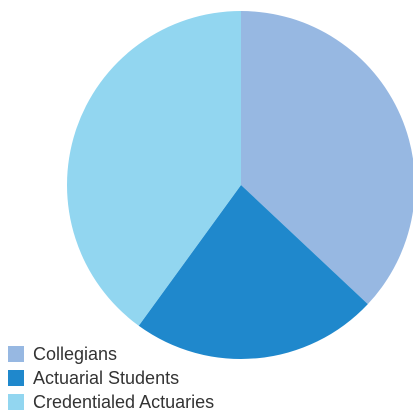 This screenshot has width=413, height=418. I want to click on legend-swatch-collegians, so click(16, 354).